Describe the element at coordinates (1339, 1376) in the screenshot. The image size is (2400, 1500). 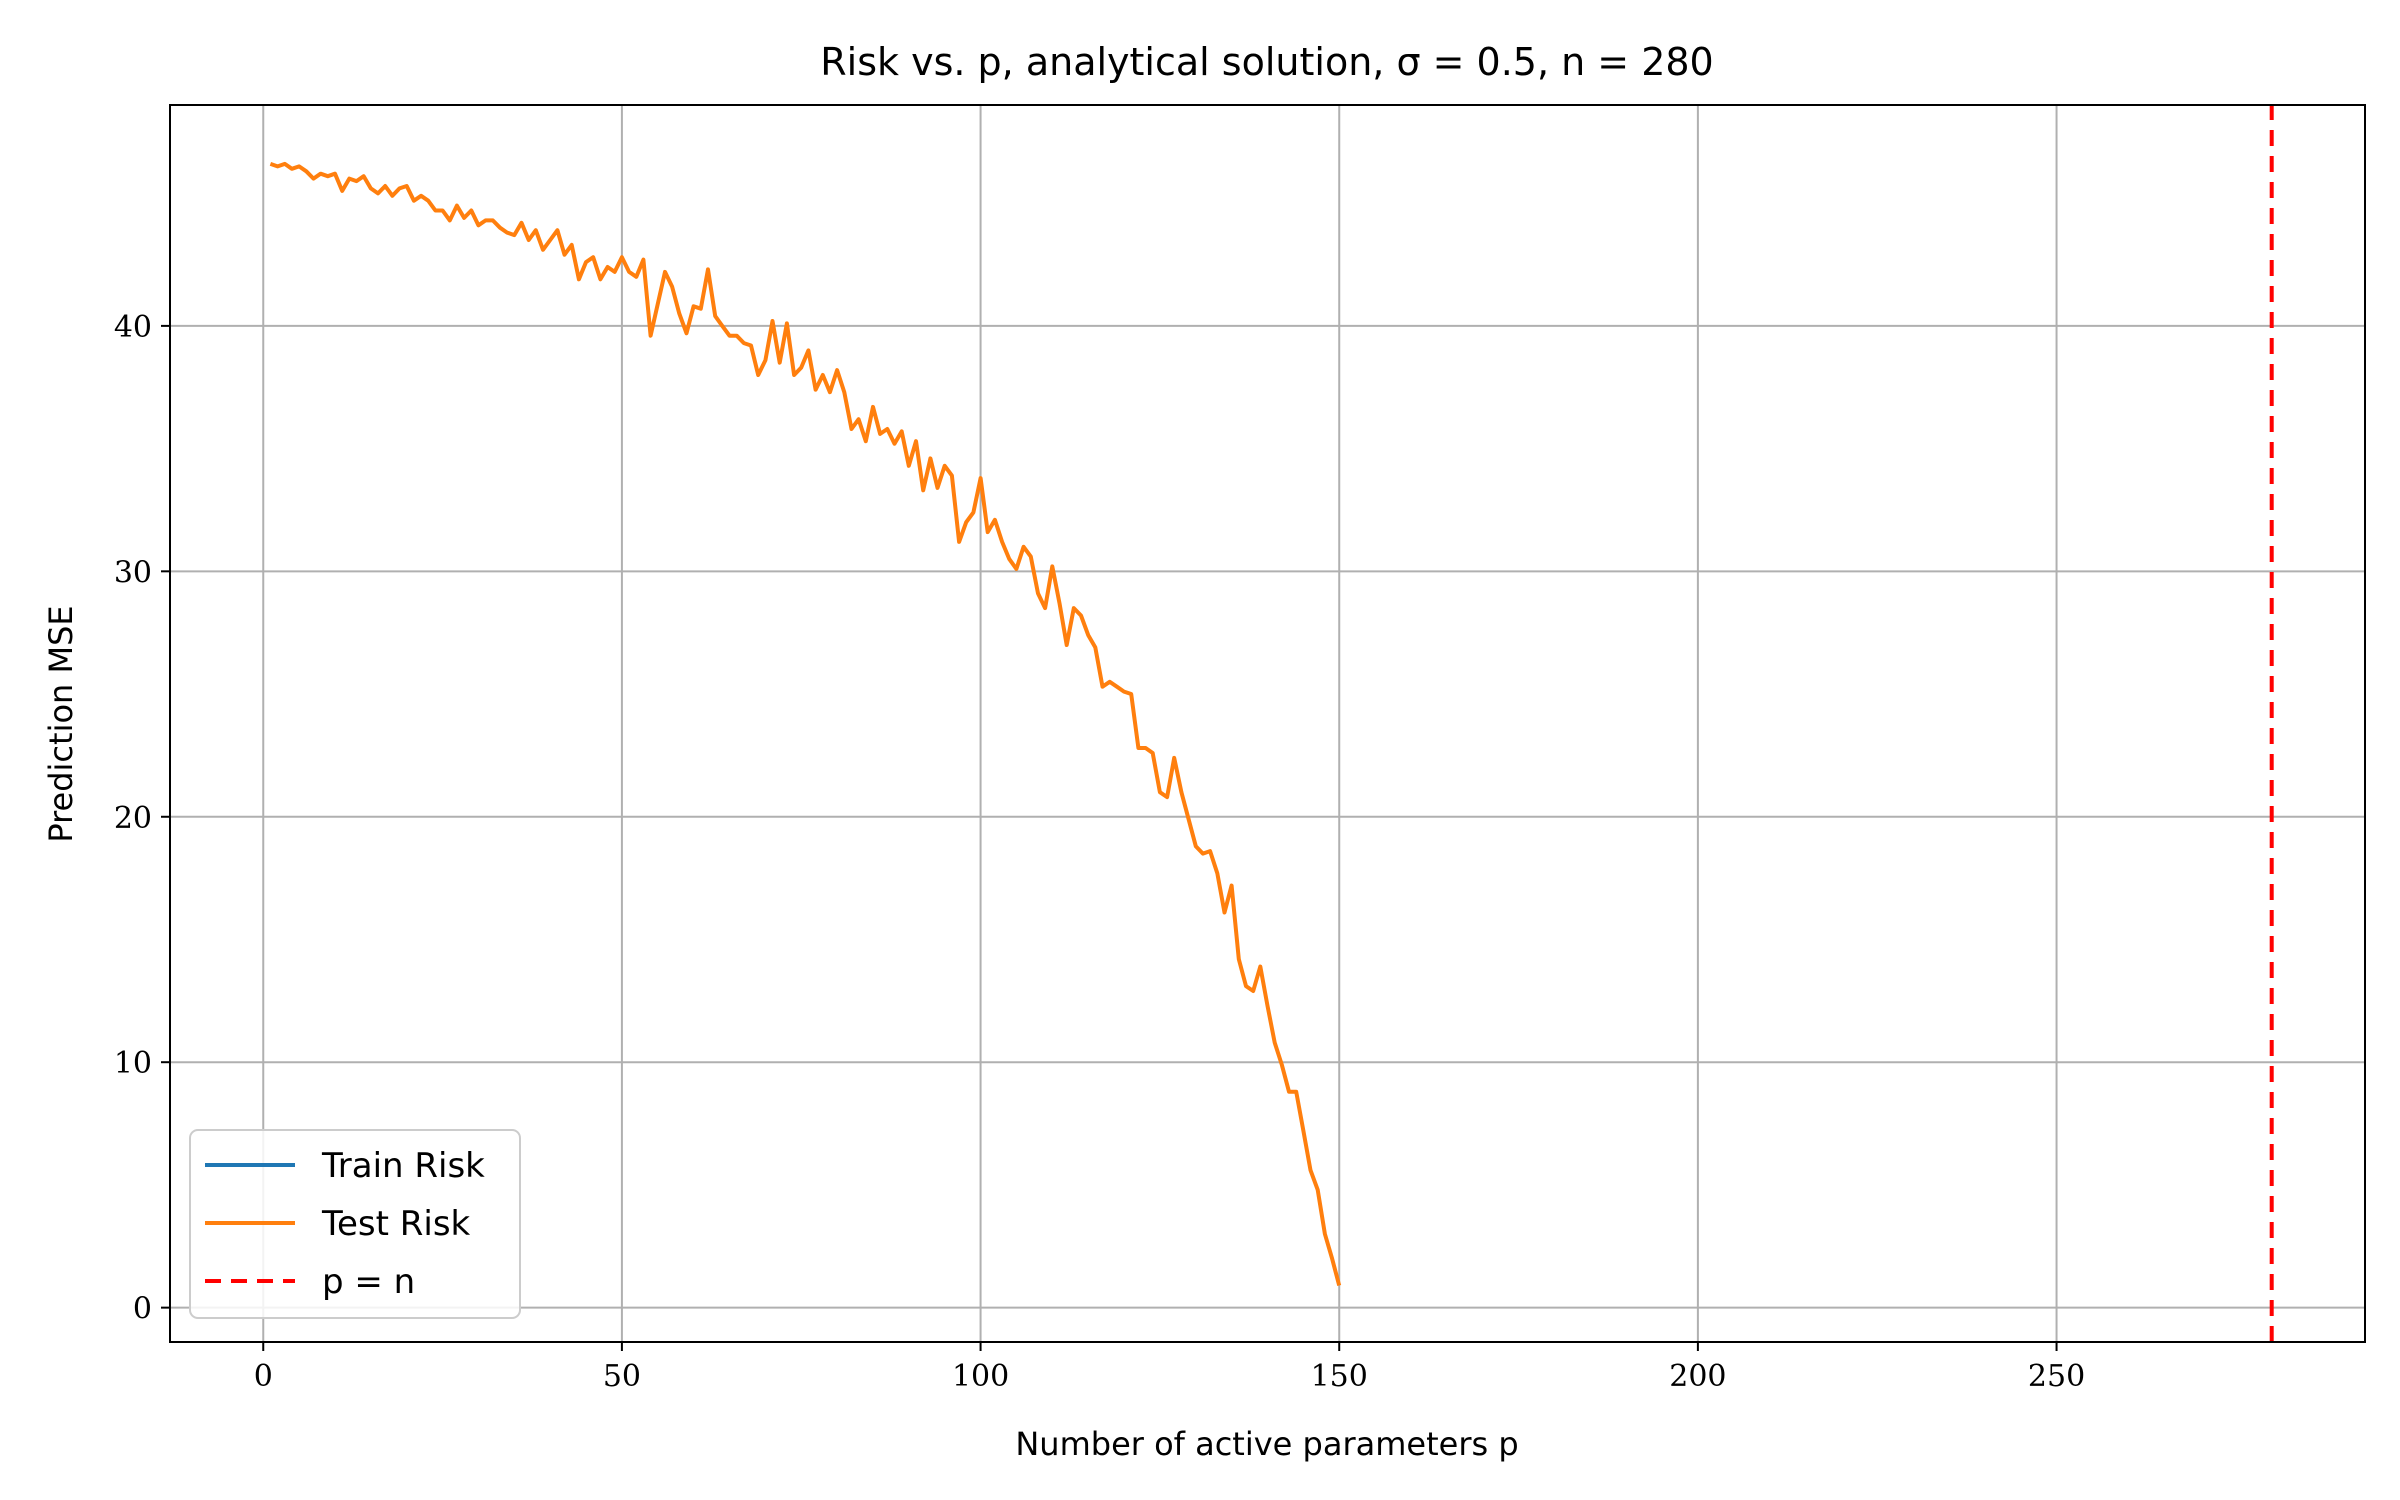
I see `x-tick-label: 150` at that location.